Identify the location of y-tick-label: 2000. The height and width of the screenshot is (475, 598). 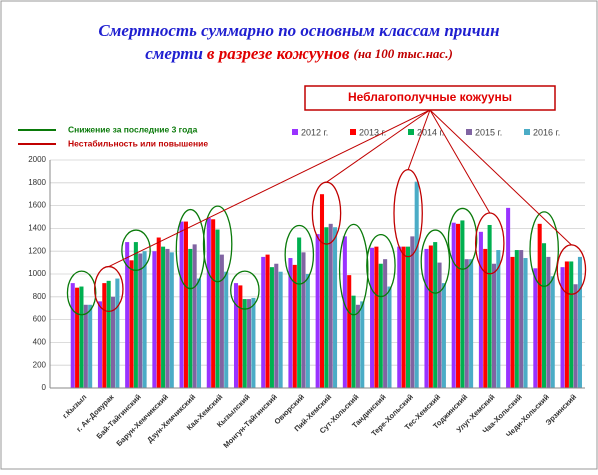
(37, 159).